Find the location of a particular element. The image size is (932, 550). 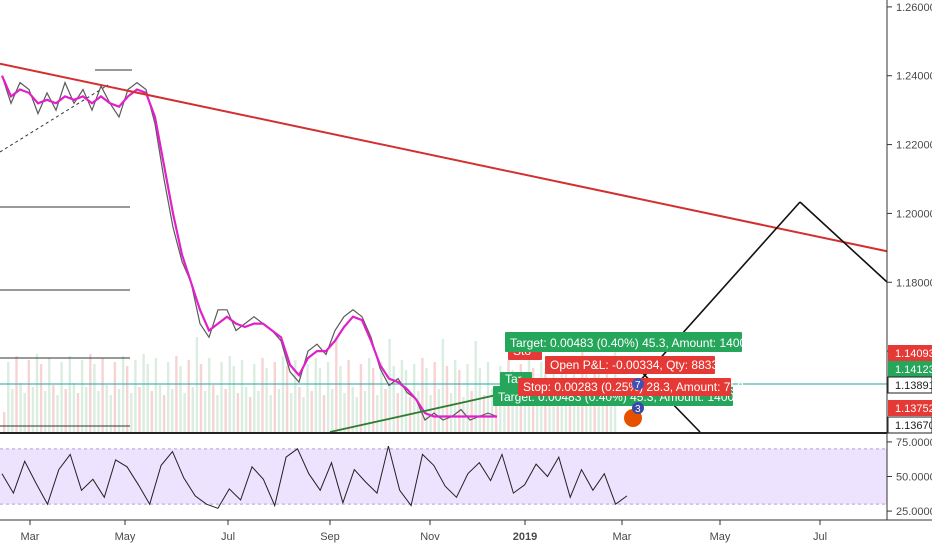

oscillator-series is located at coordinates (314, 477).